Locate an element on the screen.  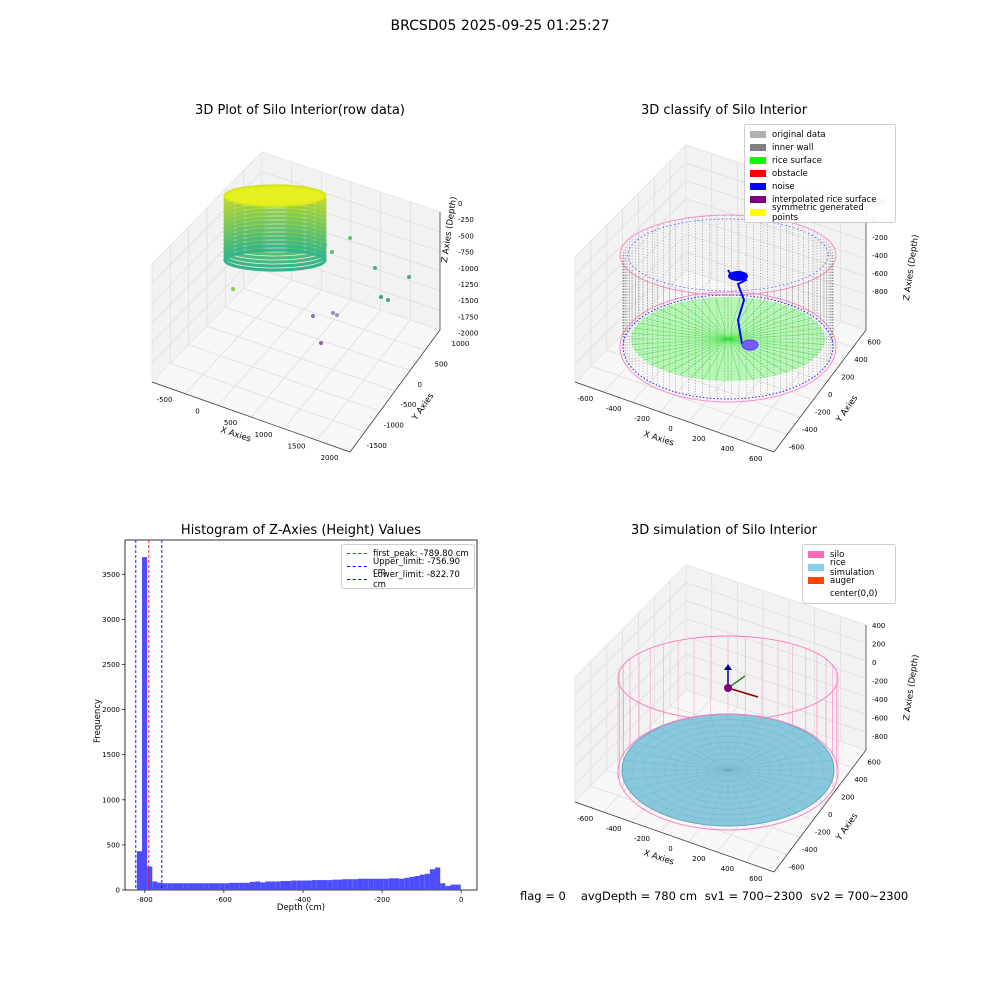
x-tick-label: 600 is located at coordinates (755, 879).